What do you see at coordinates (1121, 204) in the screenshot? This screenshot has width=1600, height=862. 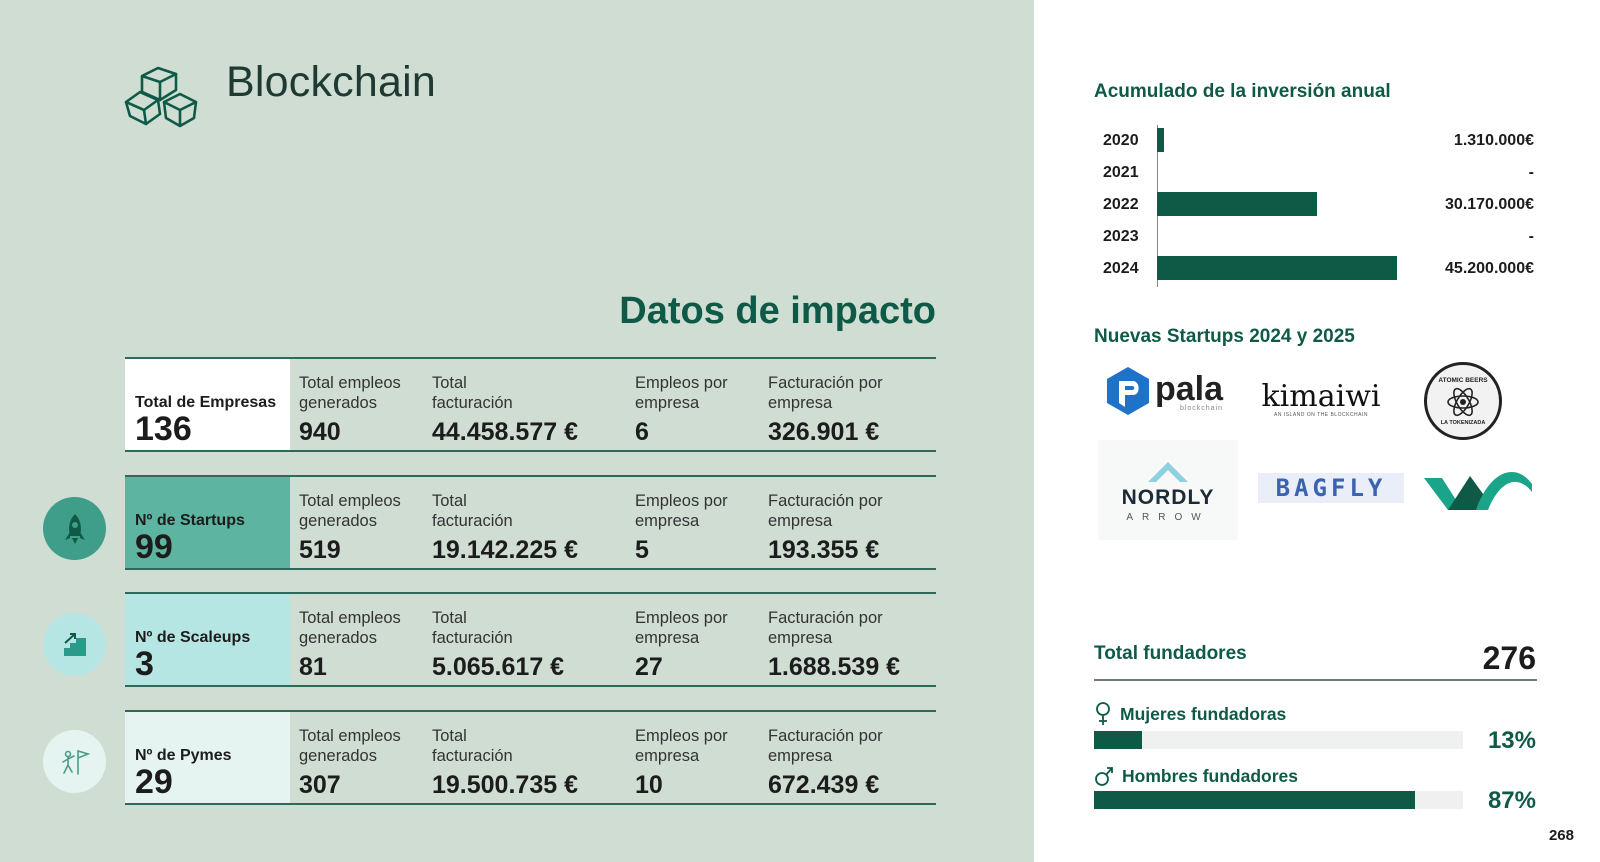 I see `bar-year-label: 2022` at bounding box center [1121, 204].